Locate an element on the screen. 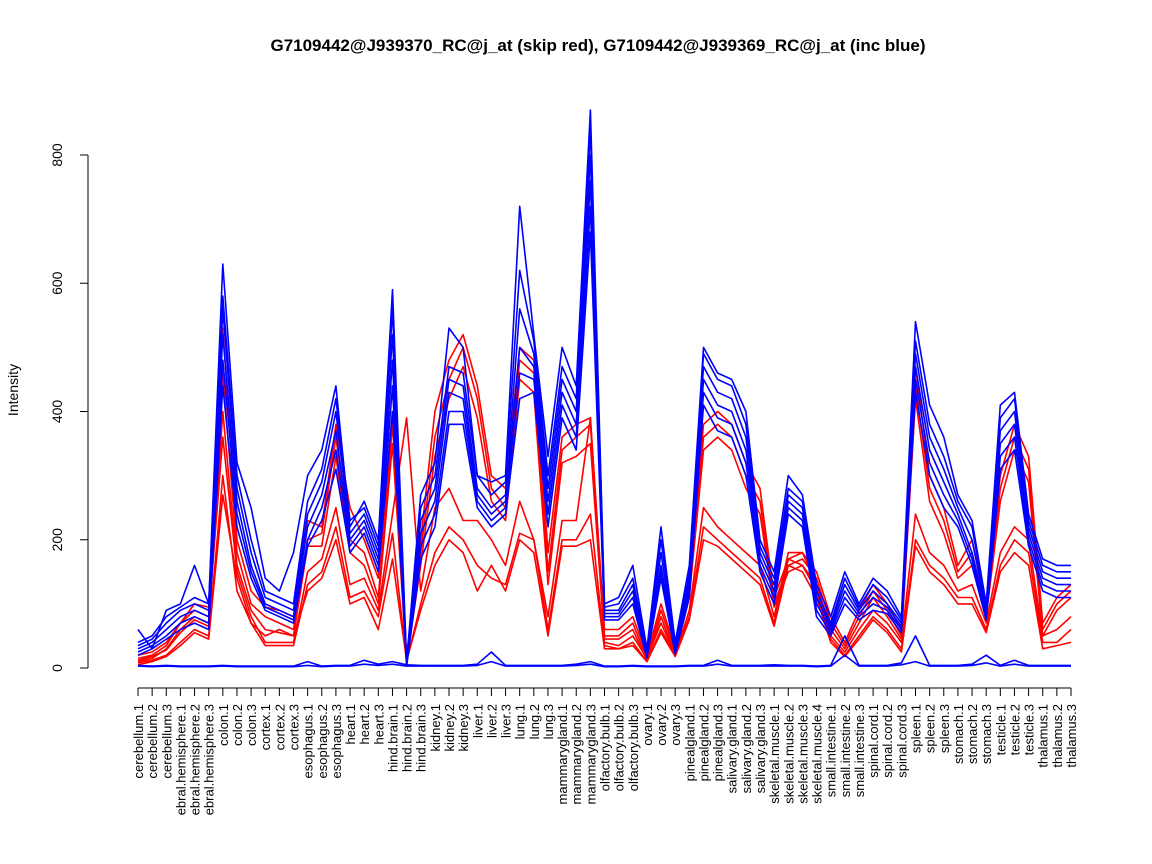  x-tick-label: olfactory.bulb.2 is located at coordinates (619, 747).